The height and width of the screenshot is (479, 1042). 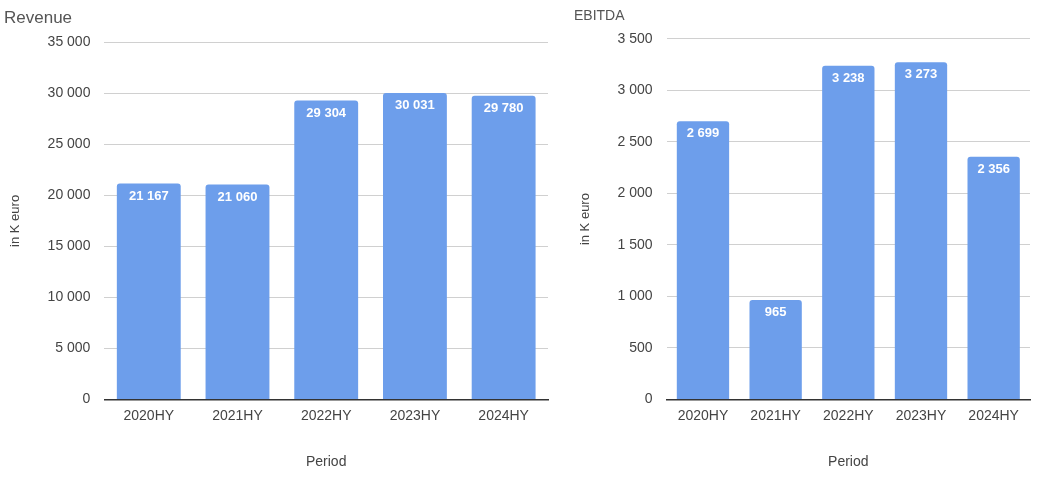 I want to click on data-label: 965, so click(x=775, y=312).